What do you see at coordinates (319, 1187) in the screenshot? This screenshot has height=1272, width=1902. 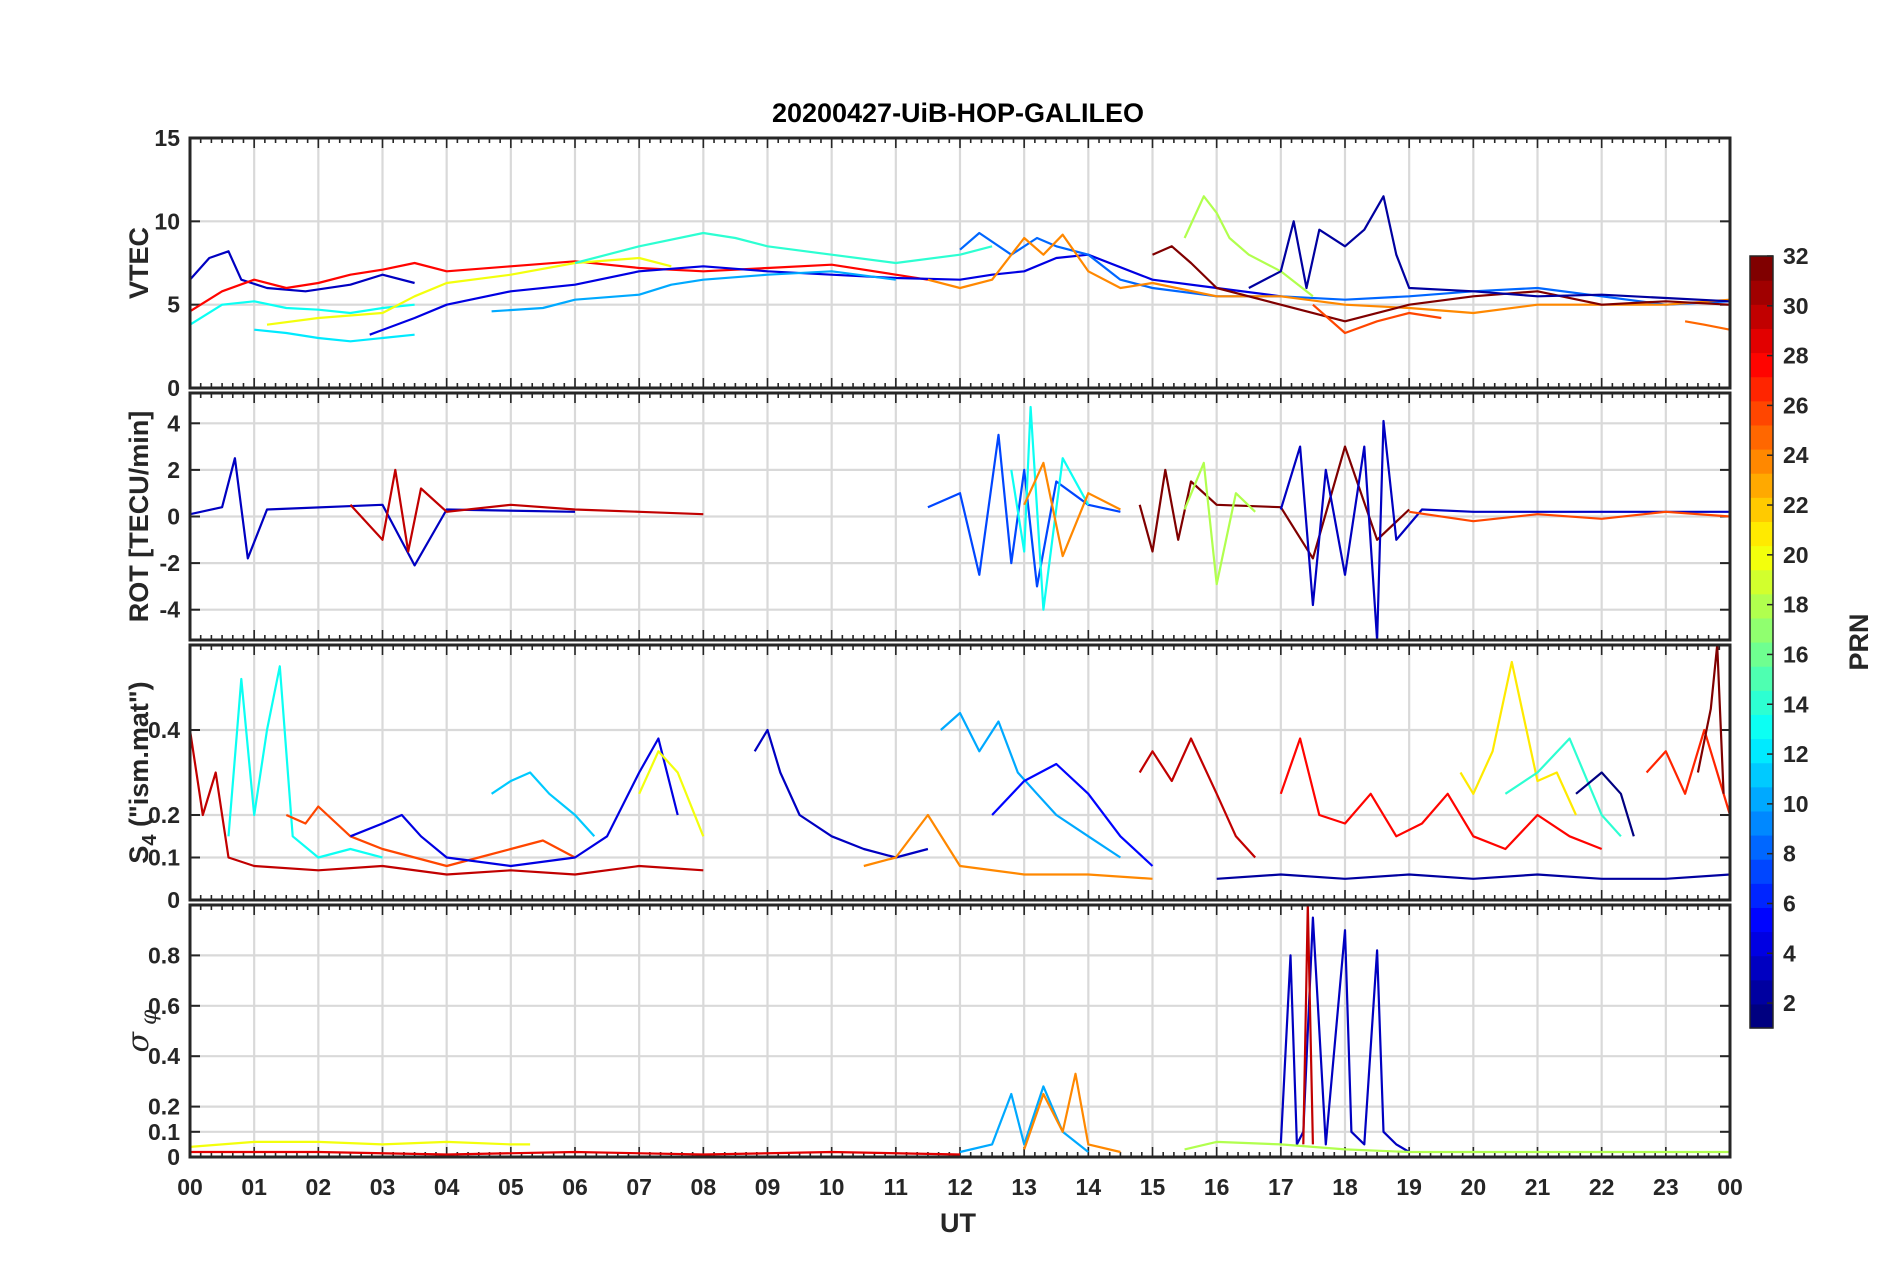 I see `x-tick-label: 02` at bounding box center [319, 1187].